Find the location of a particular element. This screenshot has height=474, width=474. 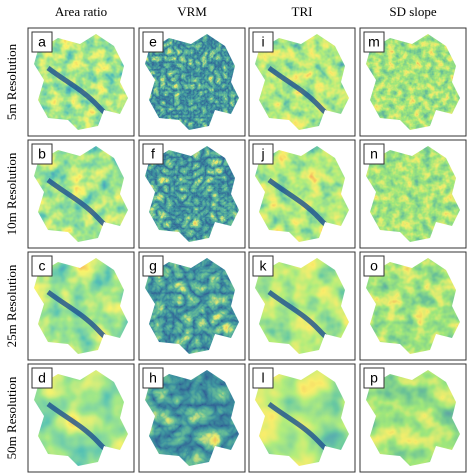

panel-letter: f is located at coordinates (153, 154).